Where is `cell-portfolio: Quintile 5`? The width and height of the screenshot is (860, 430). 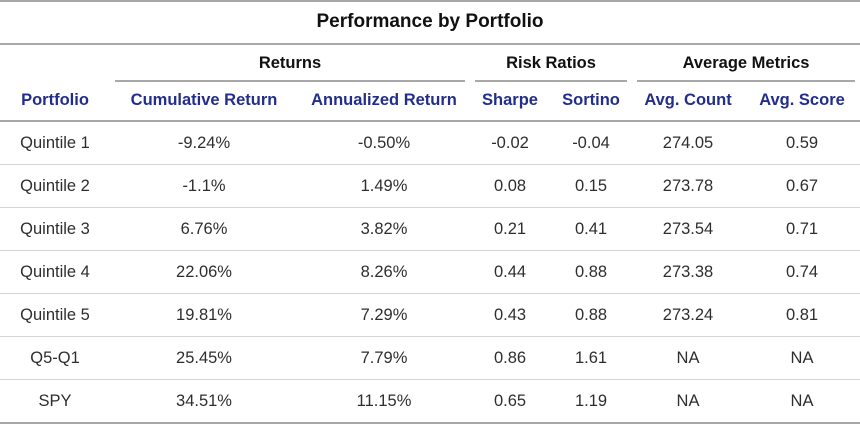
cell-portfolio: Quintile 5 is located at coordinates (55, 315).